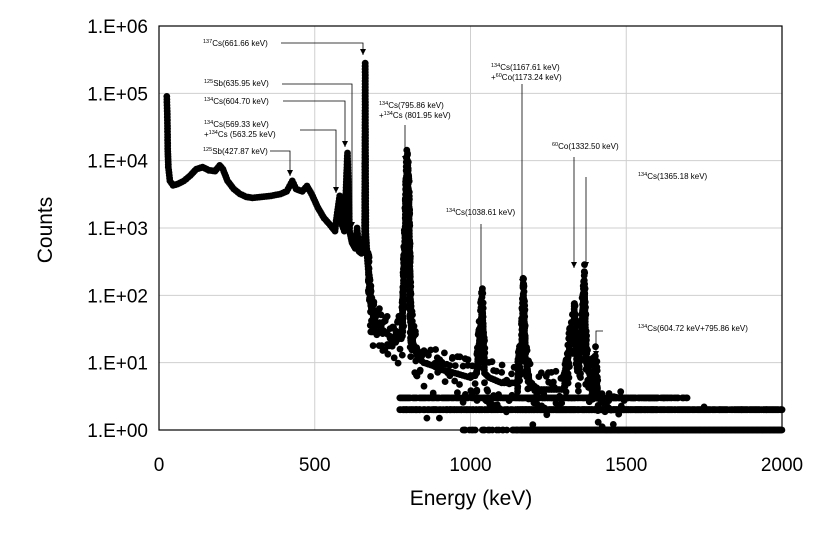 The image size is (833, 549). What do you see at coordinates (526, 77) in the screenshot?
I see `peak-label-line2: +60Co(1173.24 keV)` at bounding box center [526, 77].